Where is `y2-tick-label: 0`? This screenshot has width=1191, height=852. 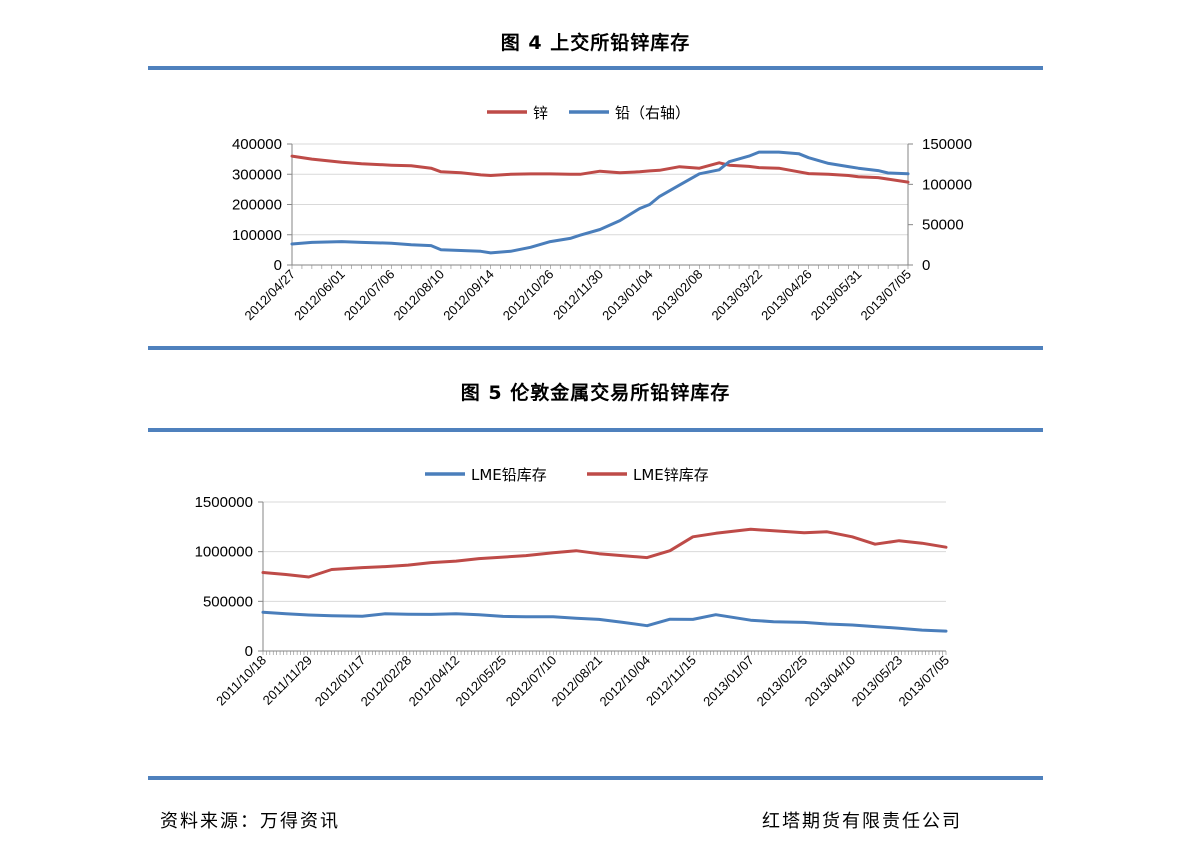 y2-tick-label: 0 is located at coordinates (926, 265).